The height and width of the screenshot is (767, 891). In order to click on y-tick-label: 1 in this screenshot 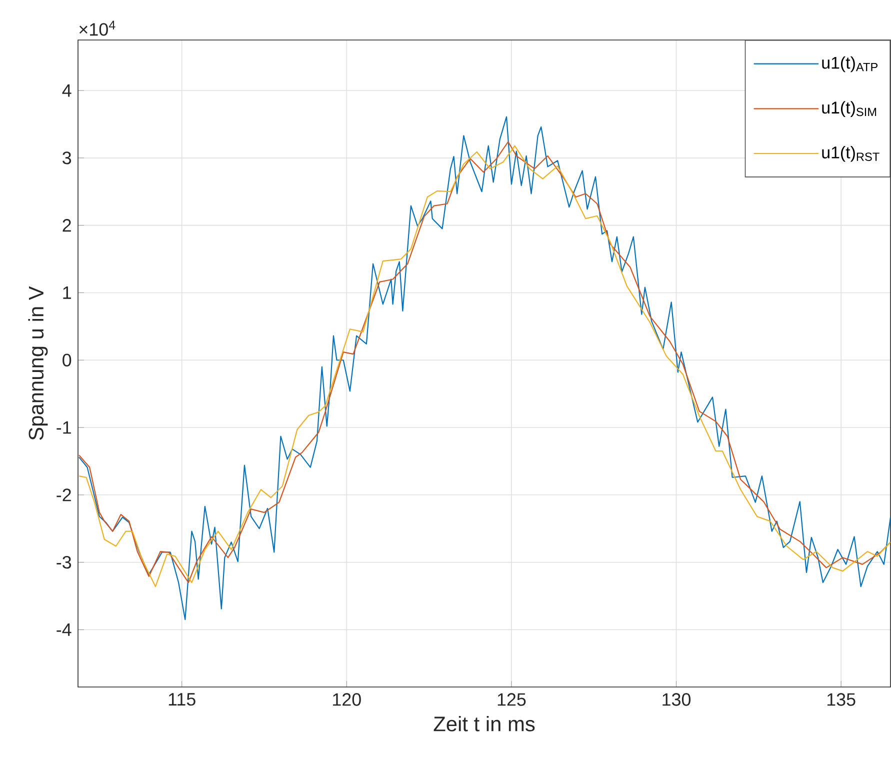, I will do `click(67, 292)`.